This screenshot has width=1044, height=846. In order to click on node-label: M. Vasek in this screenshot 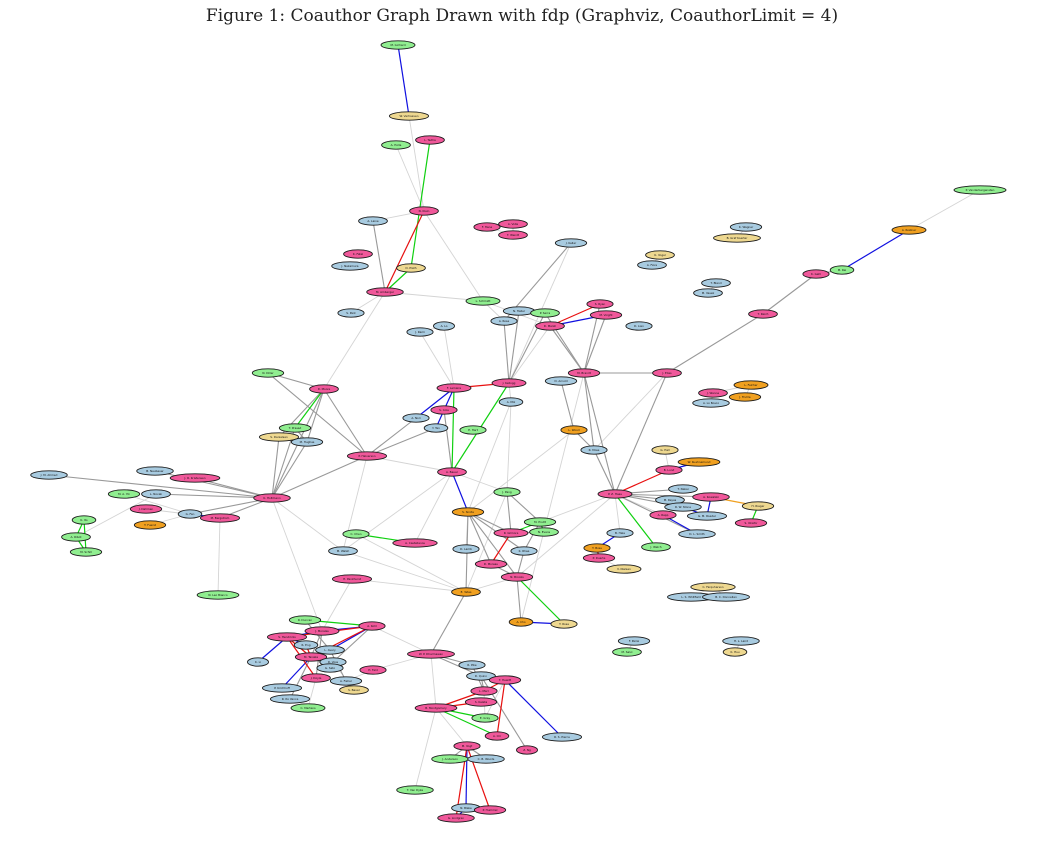, I will do `click(708, 293)`.